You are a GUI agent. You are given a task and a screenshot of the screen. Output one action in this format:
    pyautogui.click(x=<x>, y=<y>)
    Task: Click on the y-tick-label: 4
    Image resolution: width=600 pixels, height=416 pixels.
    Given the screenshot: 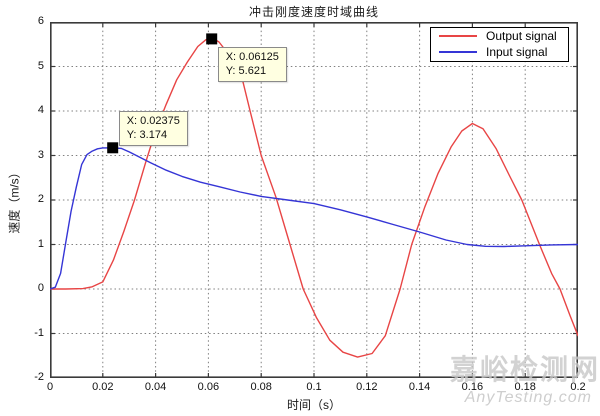 What is the action you would take?
    pyautogui.click(x=40, y=110)
    